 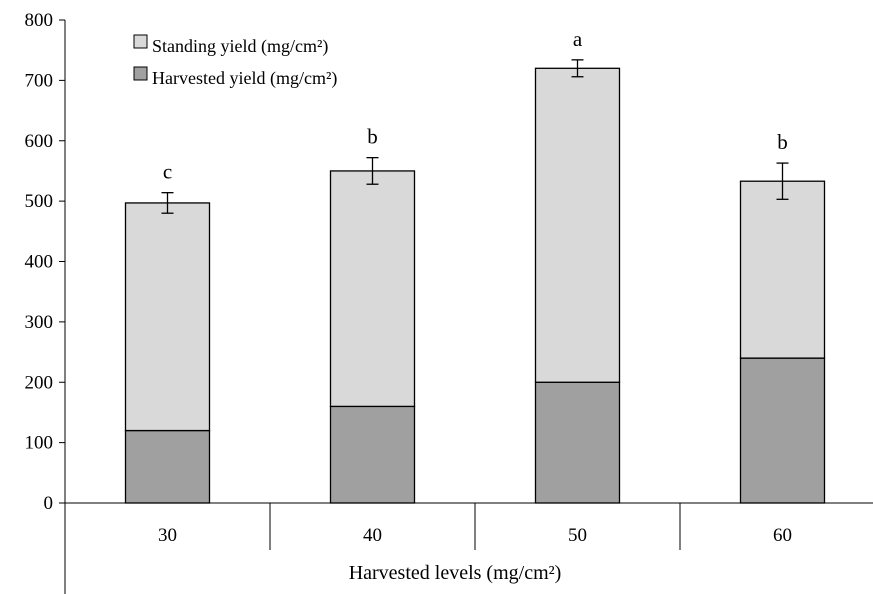 I want to click on y-axis-ticks: 0 100 200 300 400 500 600 700 800, so click(x=45, y=262).